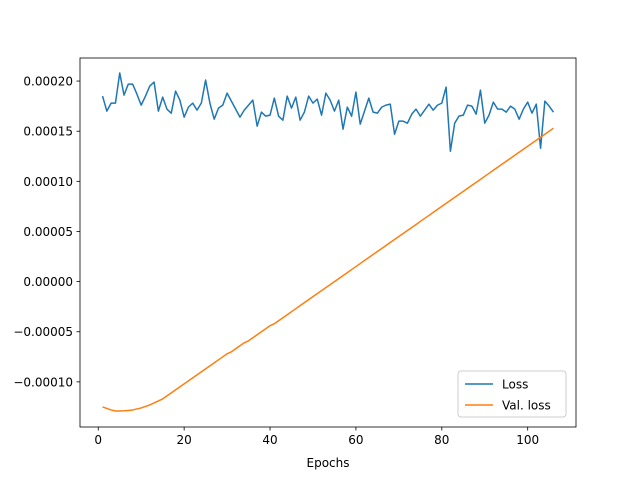 Image resolution: width=640 pixels, height=480 pixels. Describe the element at coordinates (526, 406) in the screenshot. I see `legend-label: Val. loss` at that location.